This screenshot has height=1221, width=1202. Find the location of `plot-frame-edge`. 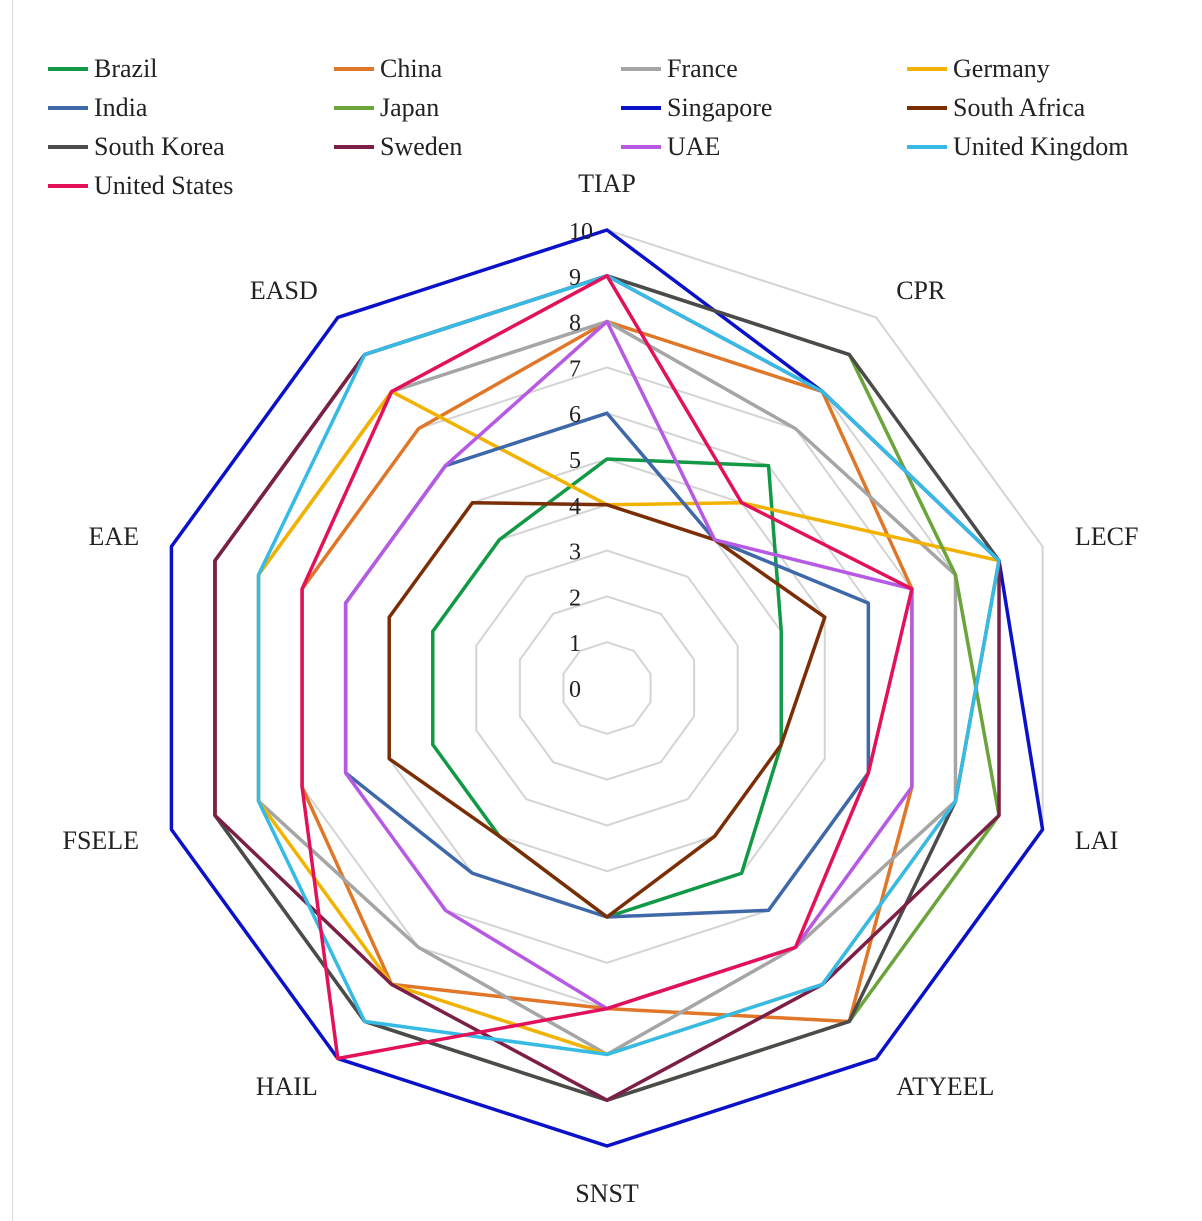

plot-frame-edge is located at coordinates (12, 610).